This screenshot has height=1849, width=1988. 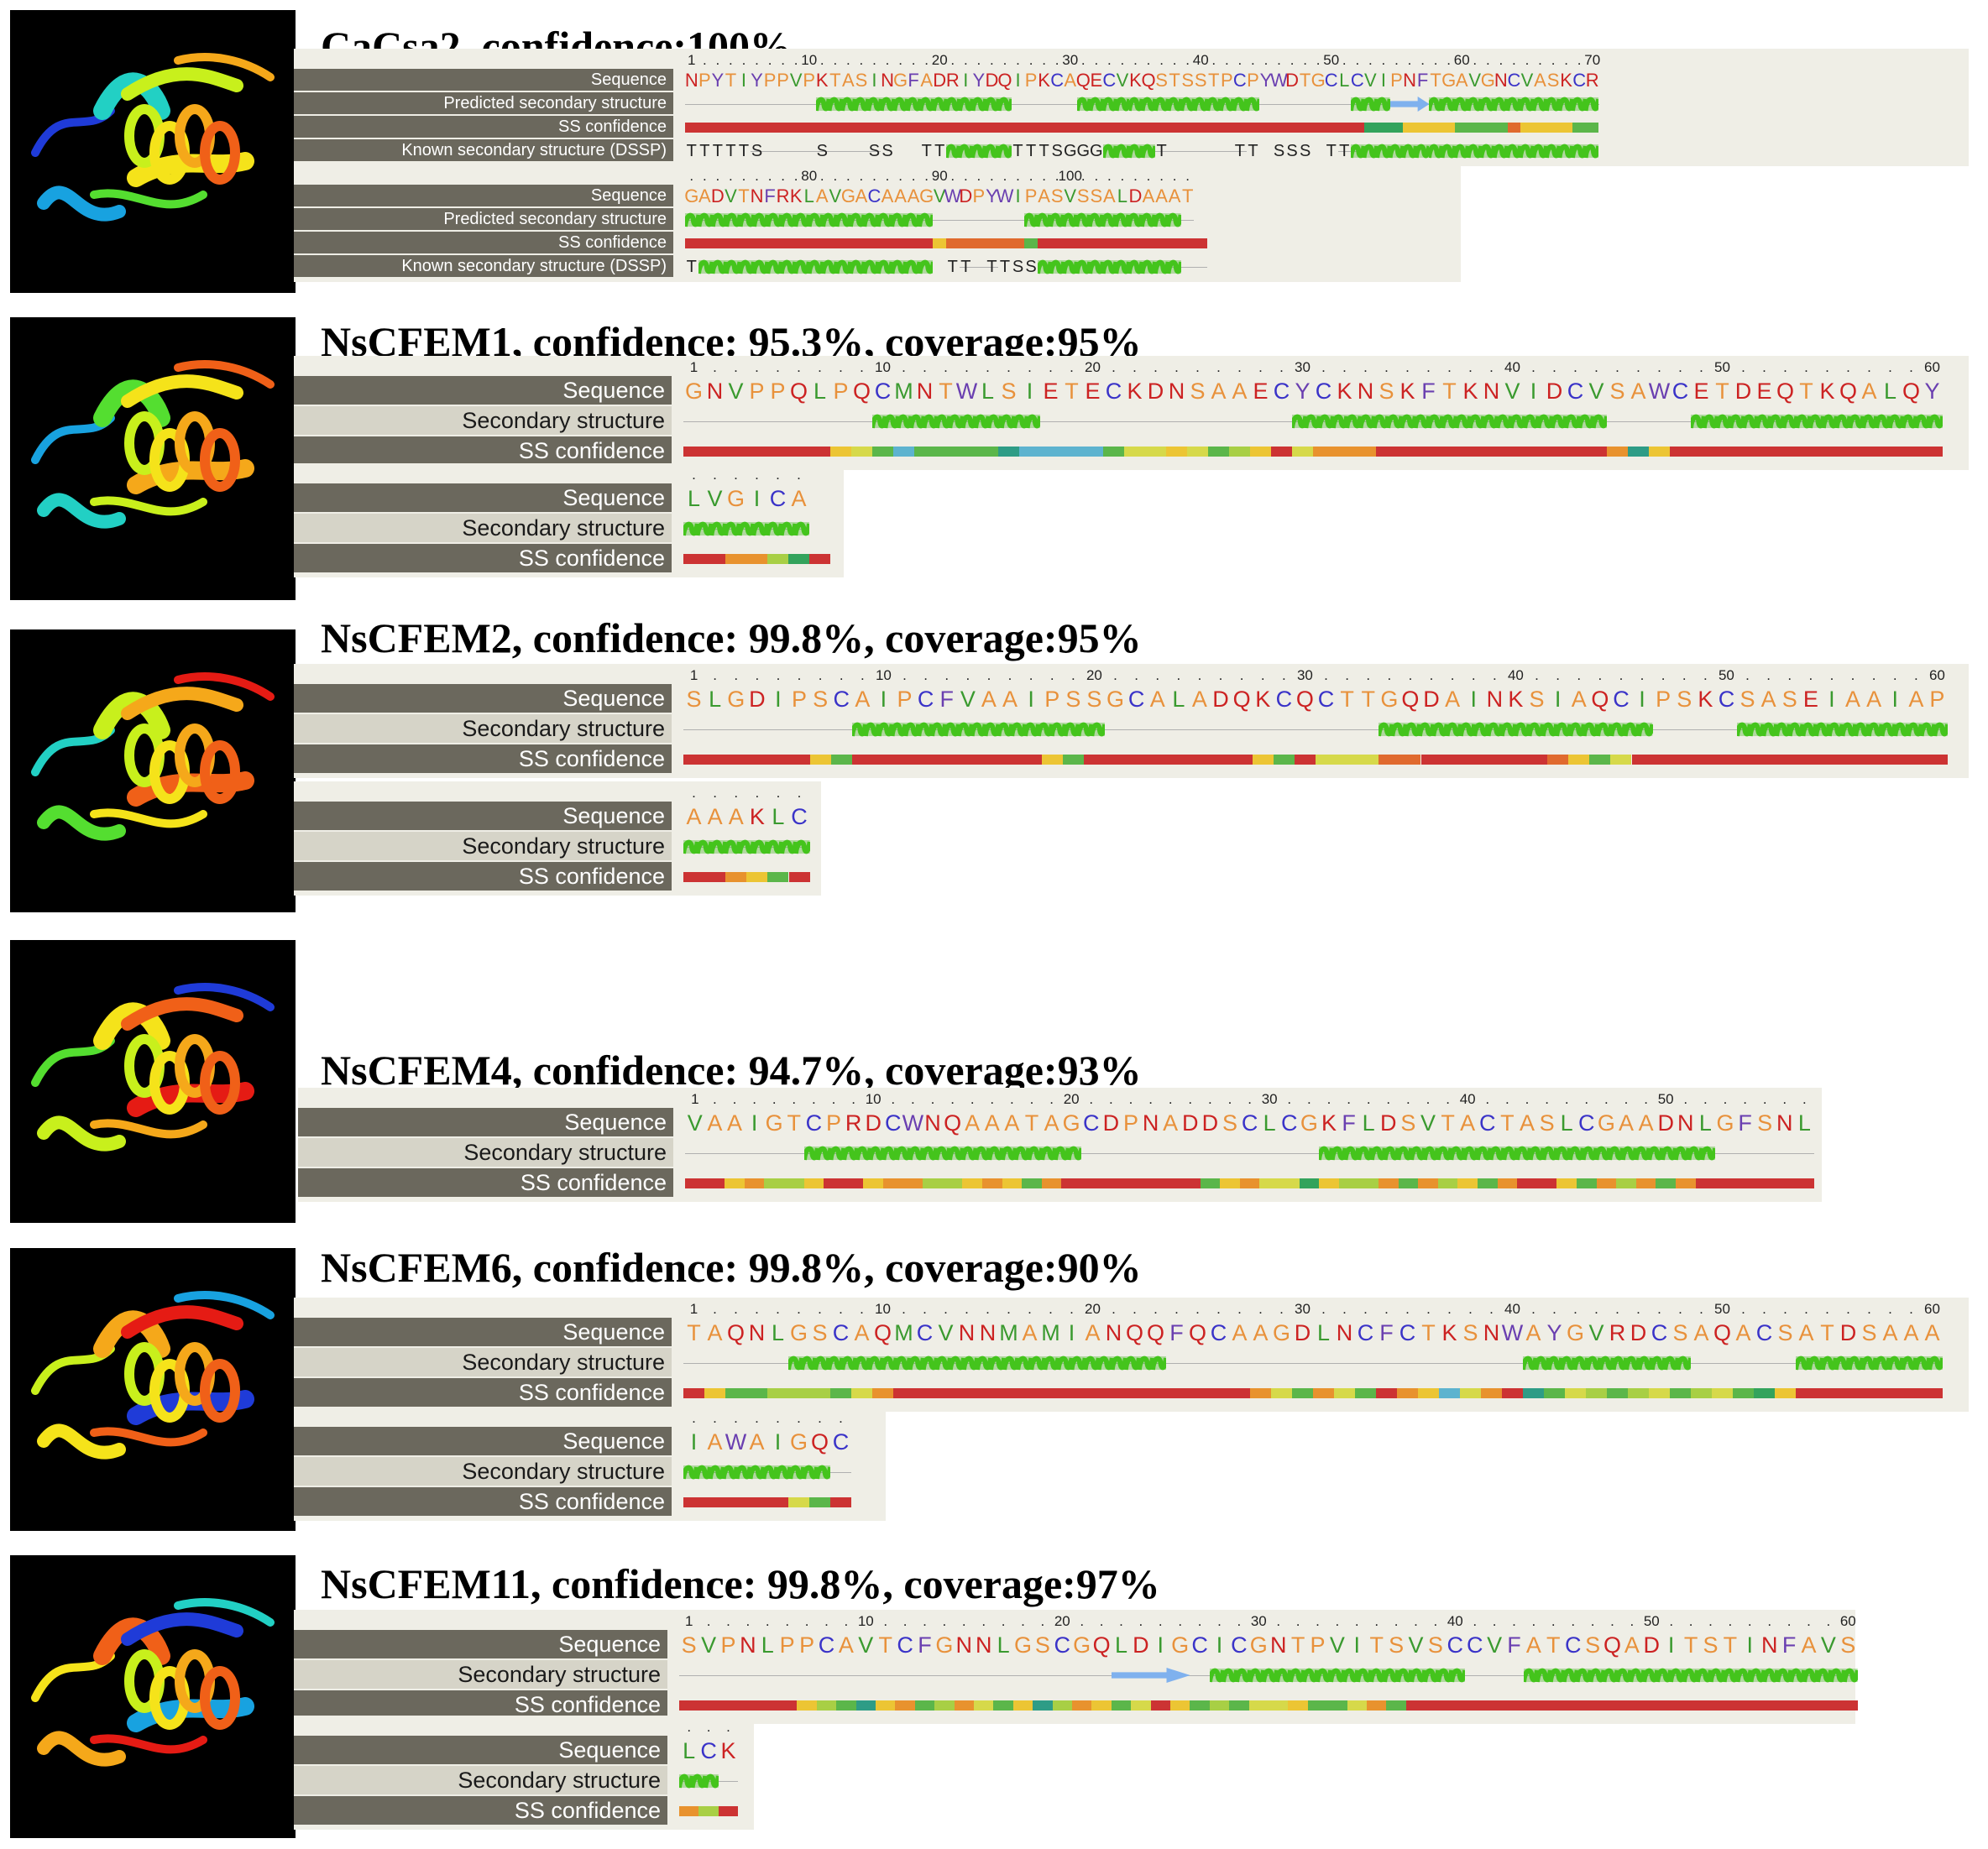 I want to click on residue-letter: G, so click(x=1023, y=1645).